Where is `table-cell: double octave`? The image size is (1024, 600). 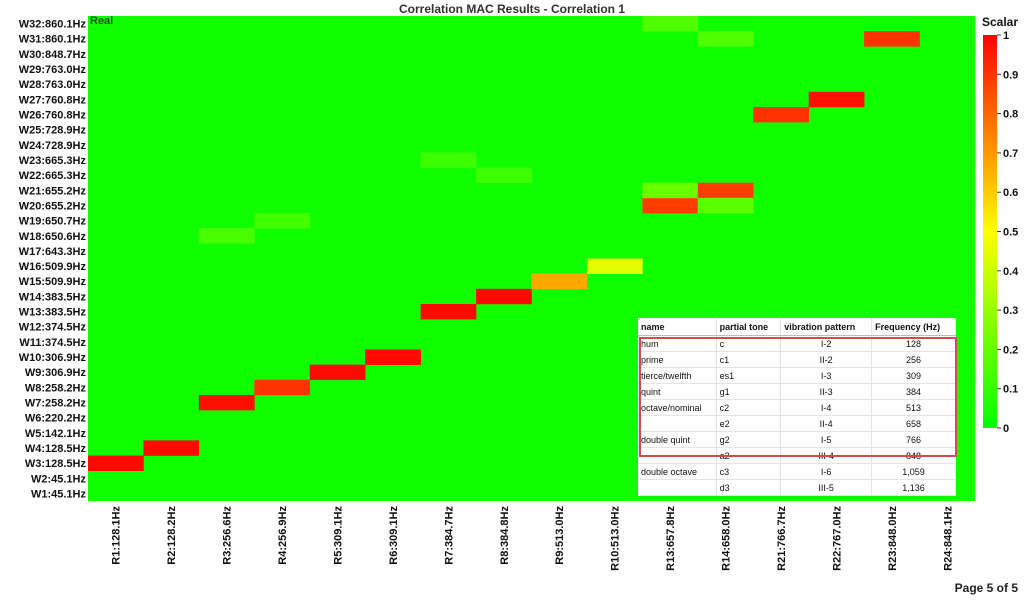 table-cell: double octave is located at coordinates (677, 471).